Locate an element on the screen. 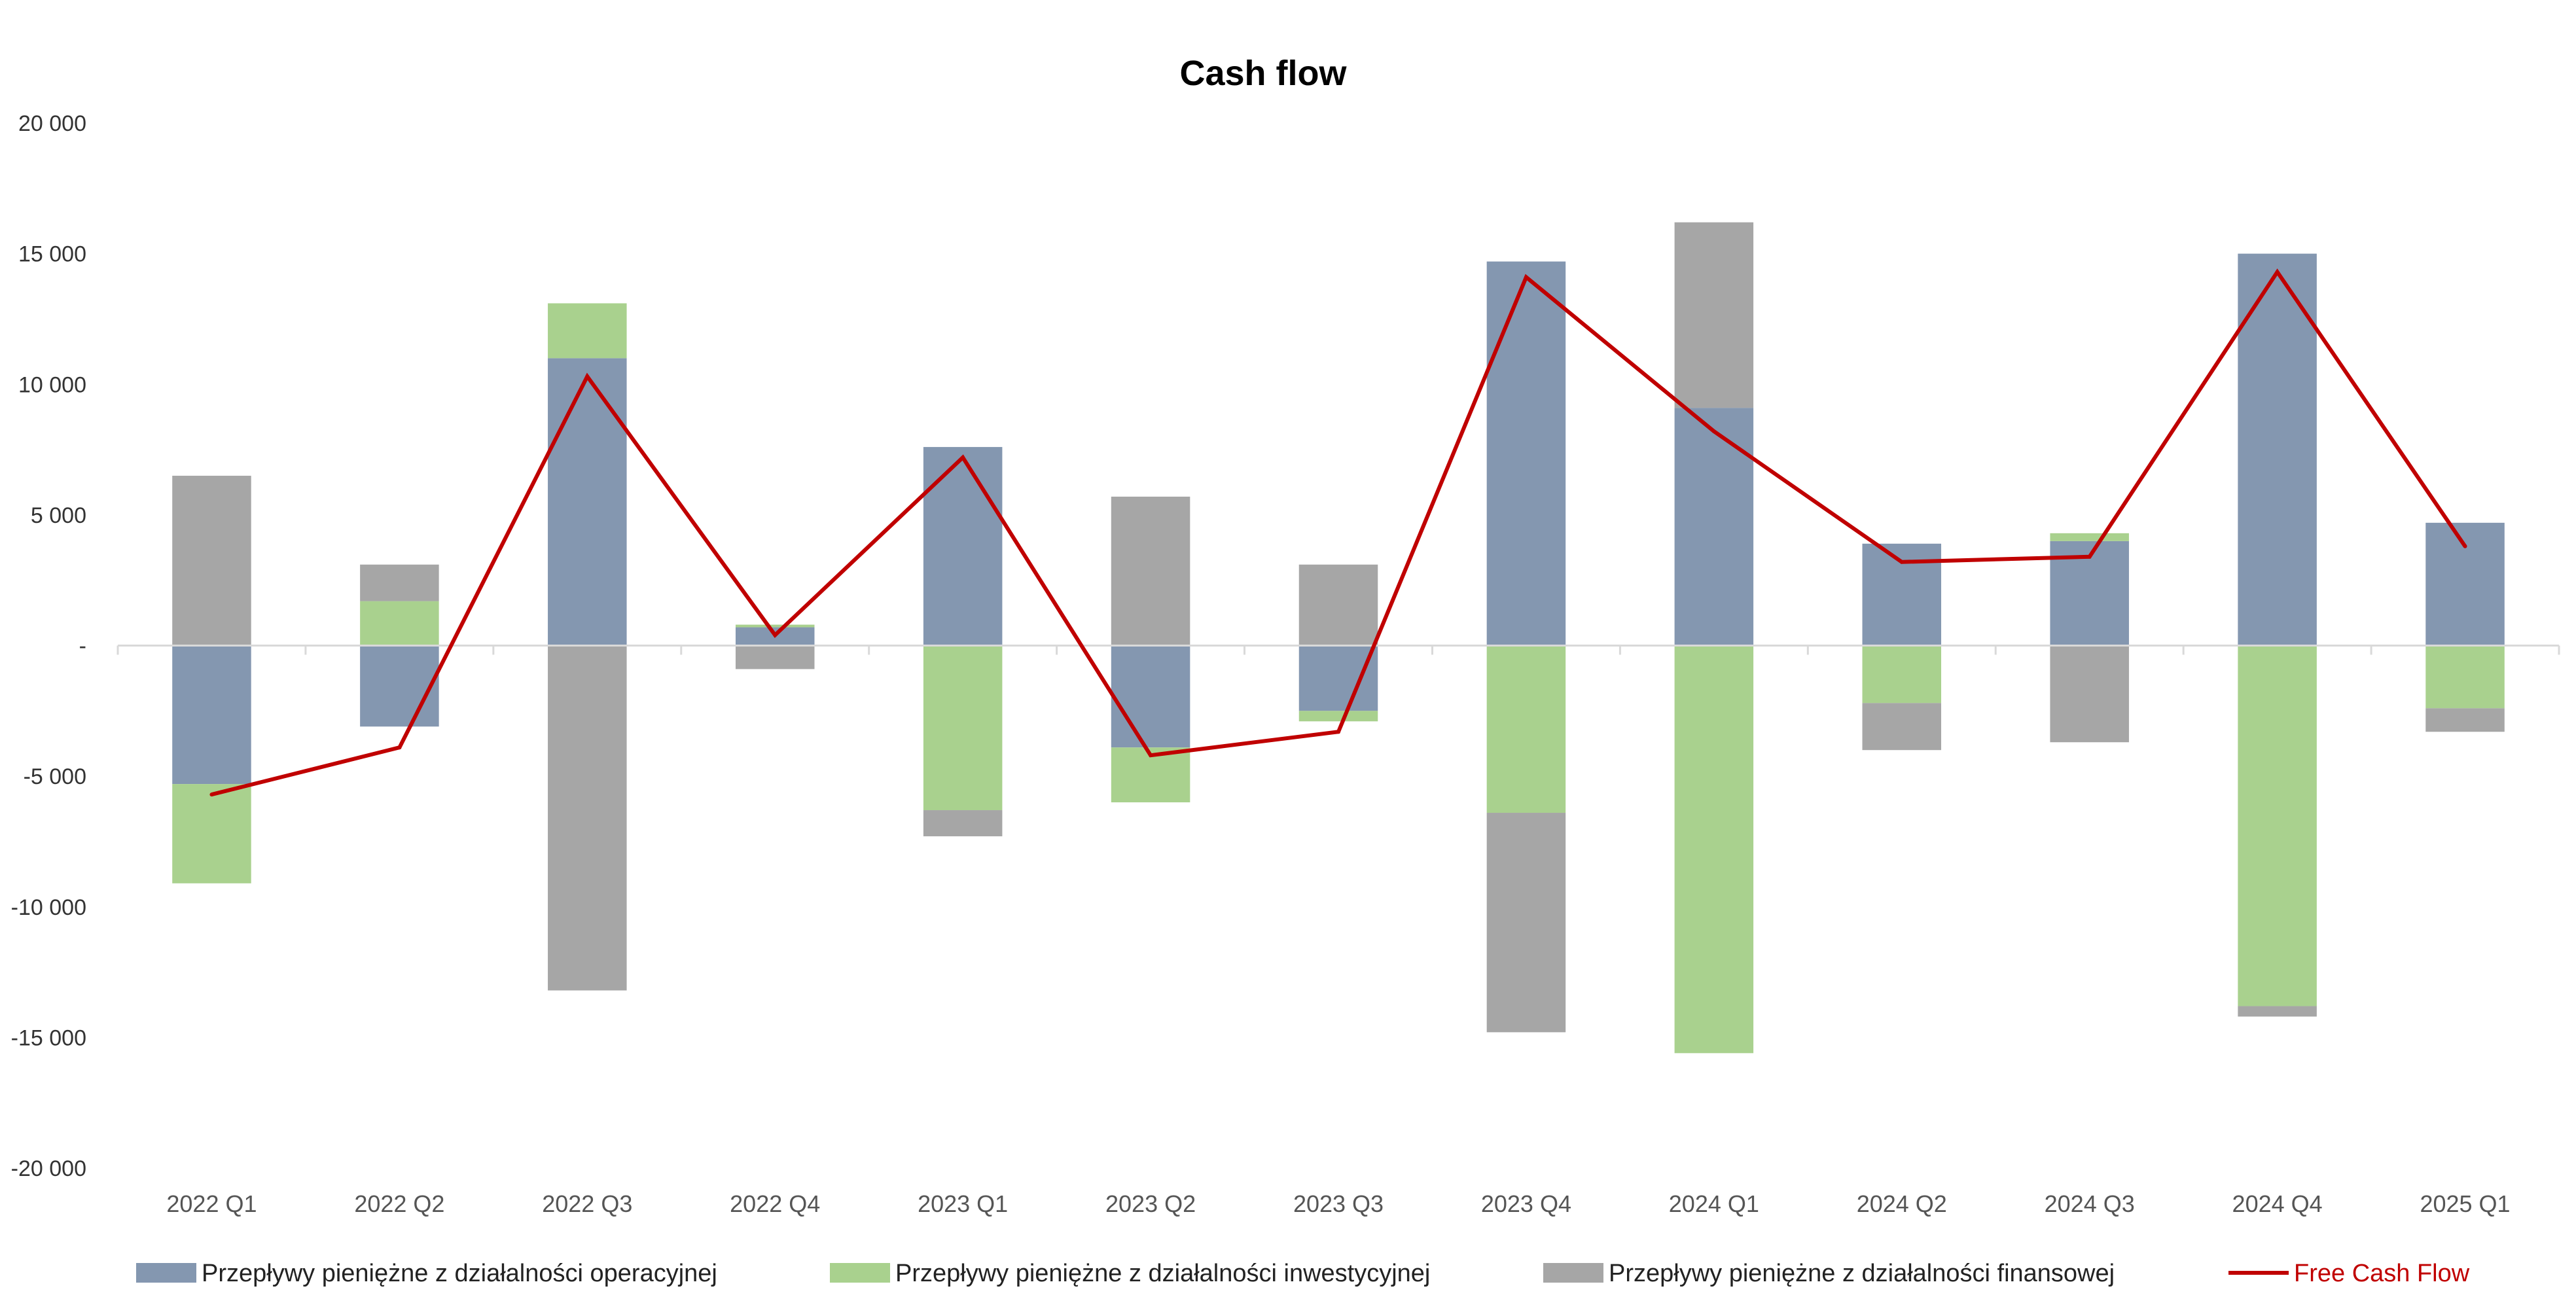  y-tick-label: 5 000 is located at coordinates (58, 515).